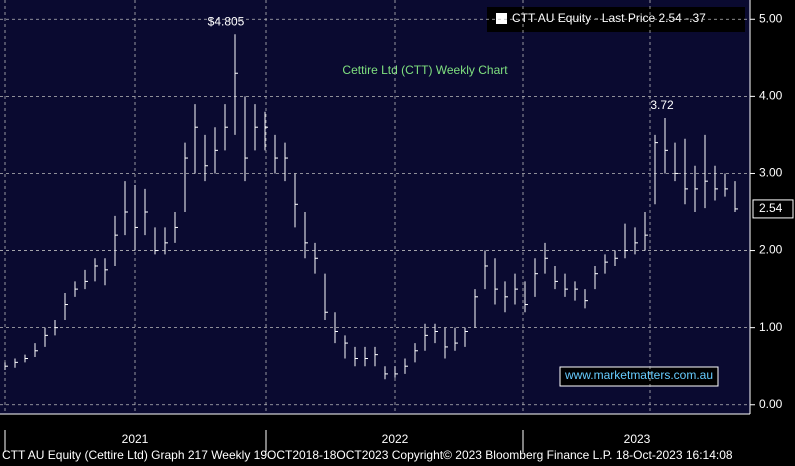 The width and height of the screenshot is (795, 466). I want to click on y-tick-label: 0.00, so click(771, 404).